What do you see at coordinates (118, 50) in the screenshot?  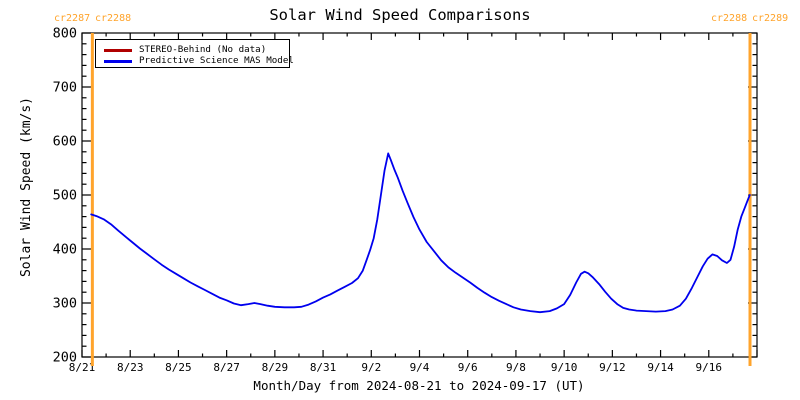 I see `legend-line-stereo-behind` at bounding box center [118, 50].